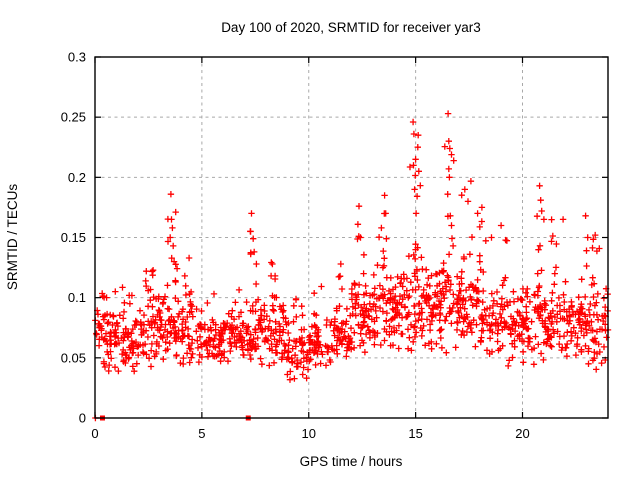  What do you see at coordinates (73, 357) in the screenshot?
I see `y-tick-label: 0.05` at bounding box center [73, 357].